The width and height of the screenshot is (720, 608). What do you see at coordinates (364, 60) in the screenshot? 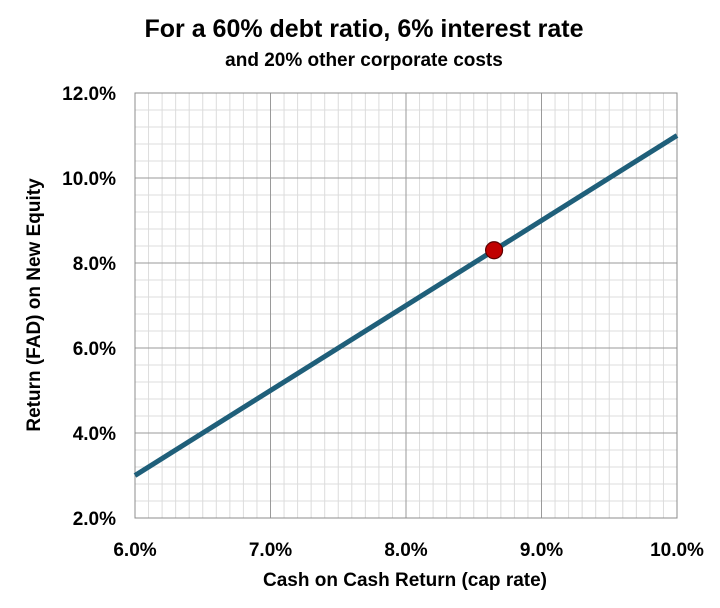
I see `chart-subtitle: and 20% other corporate costs` at bounding box center [364, 60].